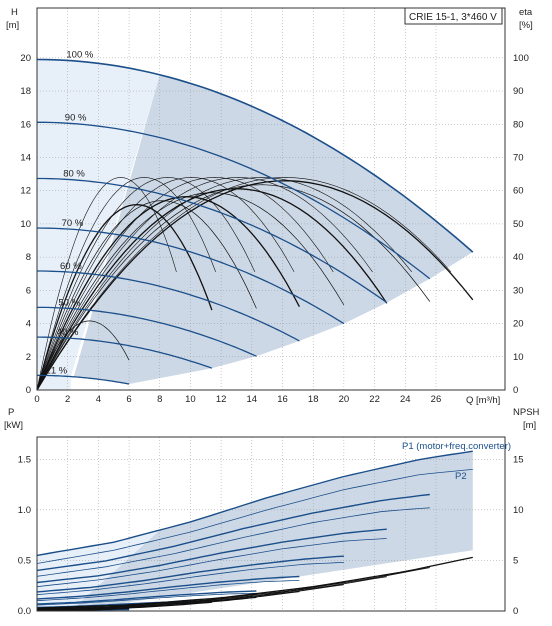  Describe the element at coordinates (518, 257) in the screenshot. I see `eta-tick-label: 40` at that location.